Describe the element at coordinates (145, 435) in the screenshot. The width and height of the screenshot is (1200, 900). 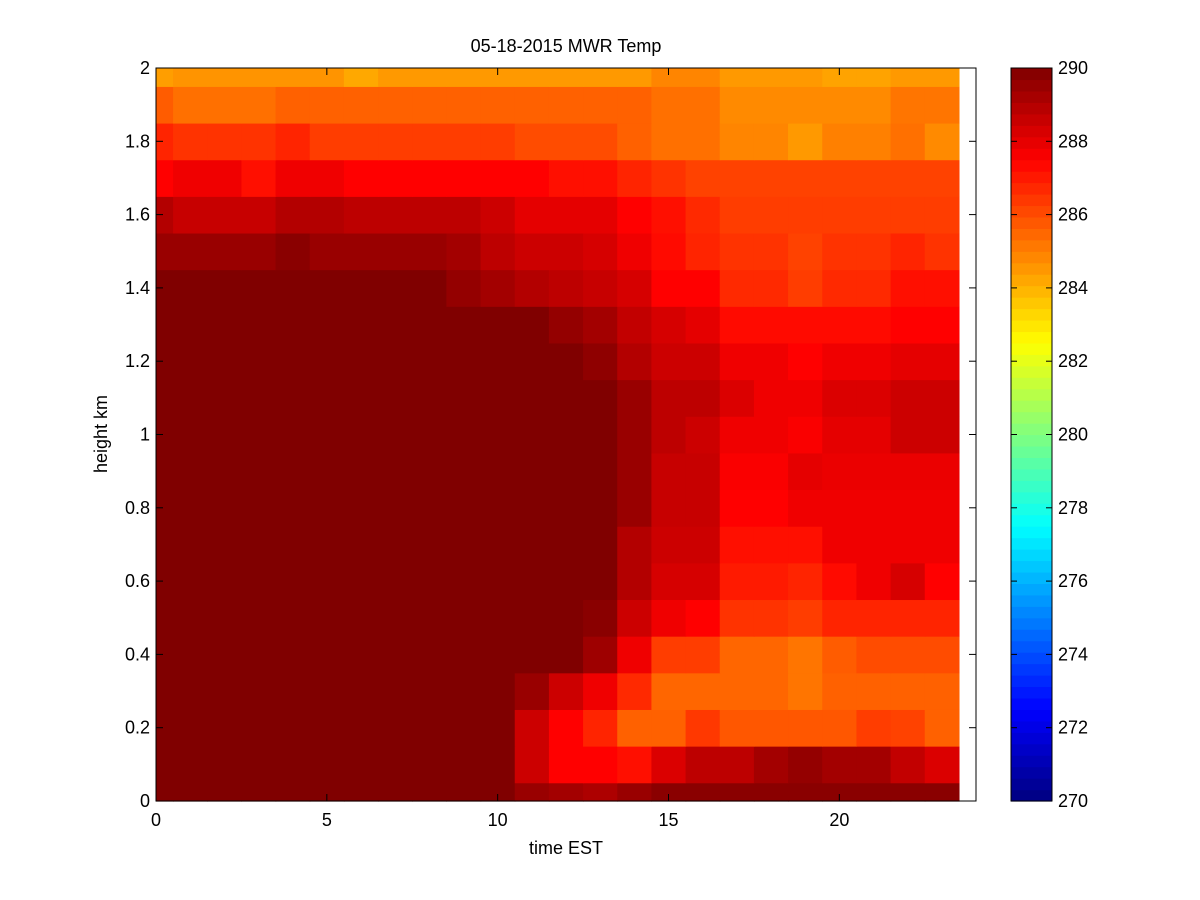
I see `y-tick-label: 1` at that location.